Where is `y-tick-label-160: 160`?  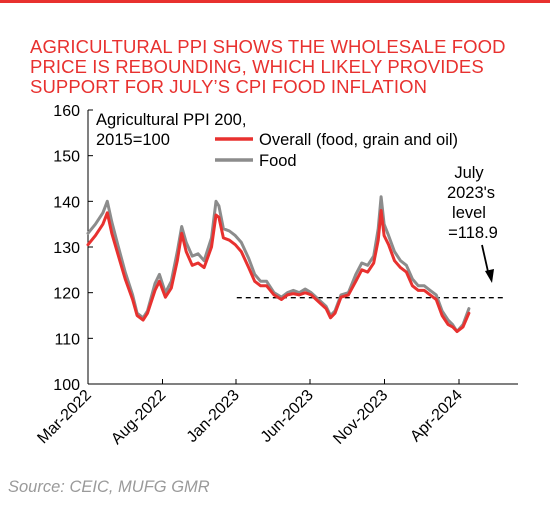 y-tick-label-160: 160 is located at coordinates (66, 111).